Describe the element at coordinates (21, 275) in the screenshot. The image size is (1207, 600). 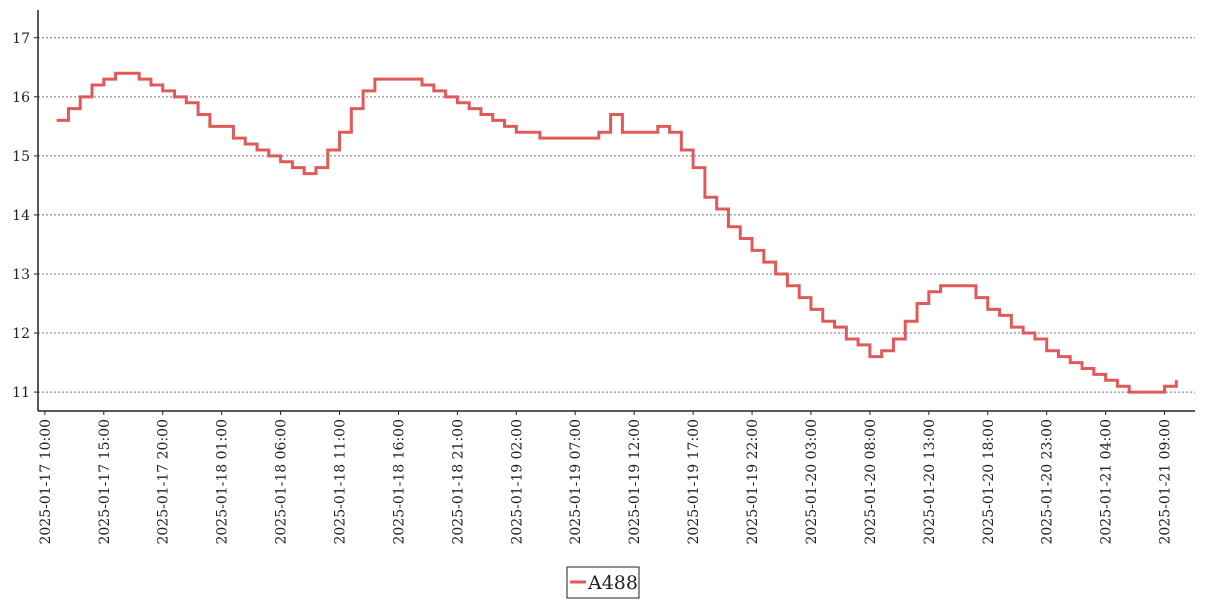
I see `y-tick-label: 13` at that location.